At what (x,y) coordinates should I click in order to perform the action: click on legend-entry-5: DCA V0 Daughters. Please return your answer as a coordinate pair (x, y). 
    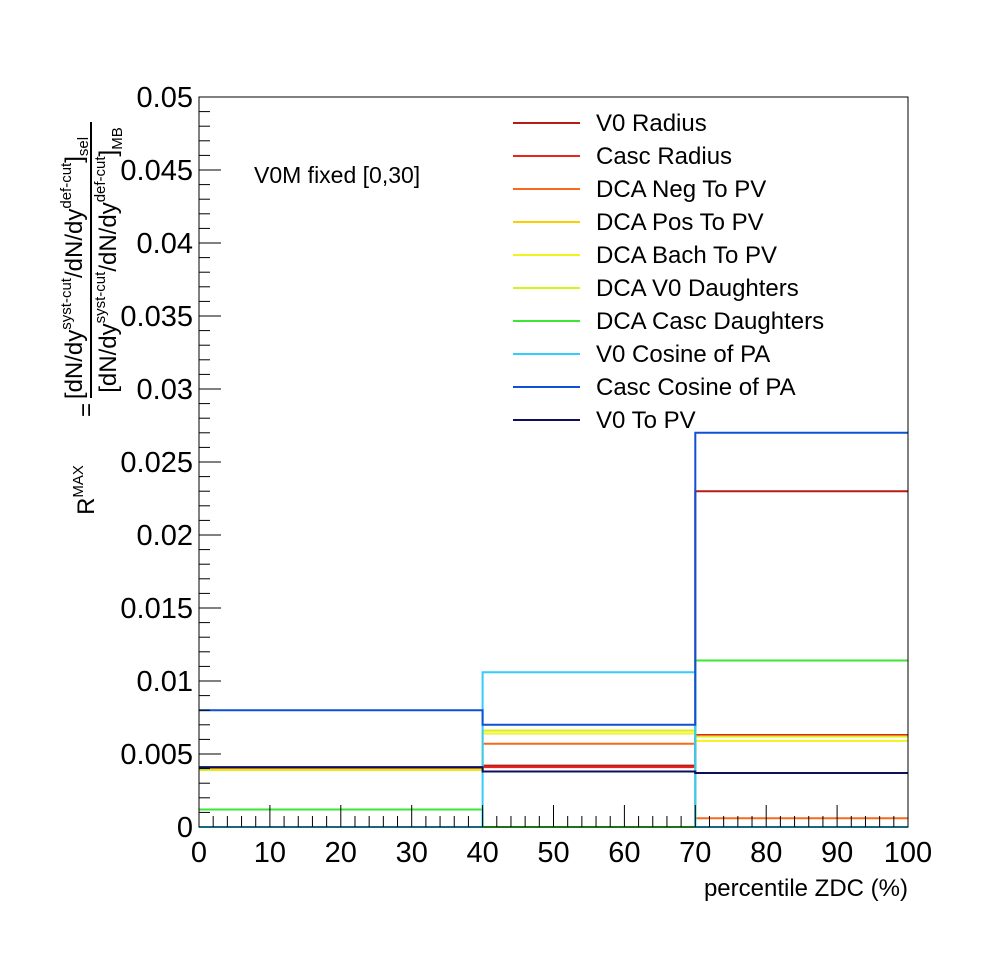
    Looking at the image, I should click on (656, 288).